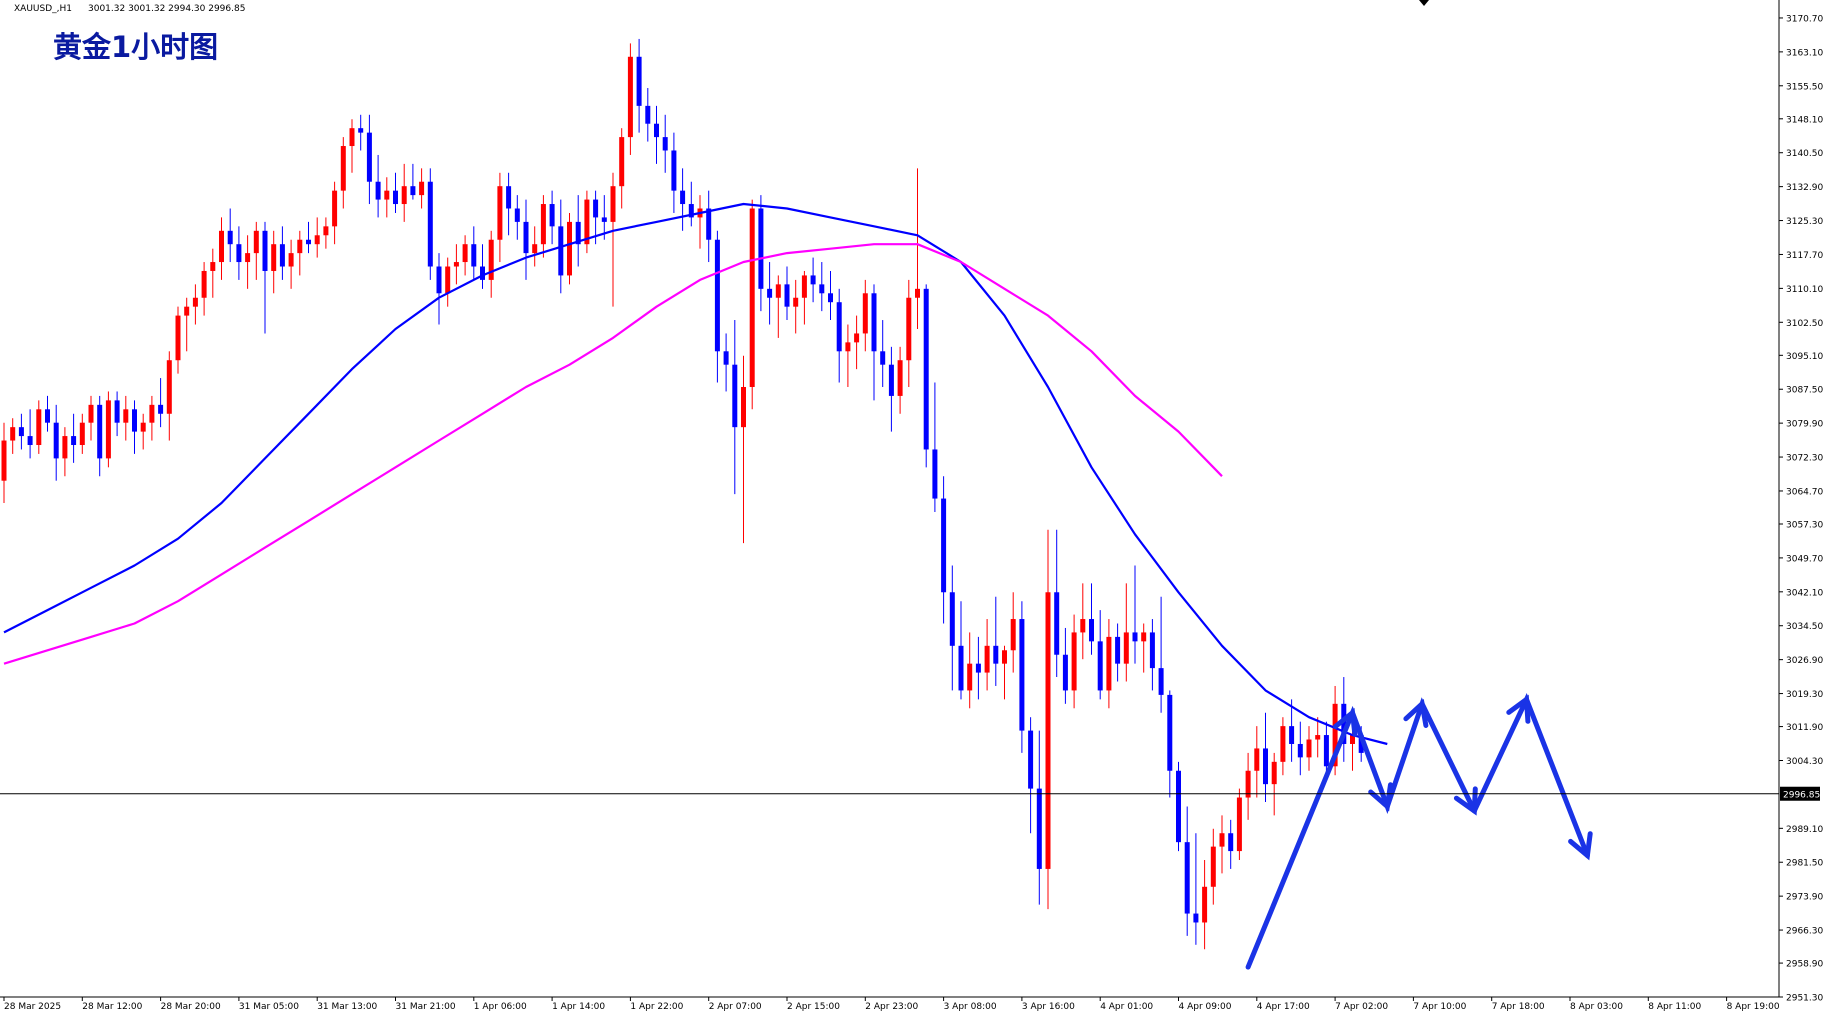 The image size is (1829, 1020). Describe the element at coordinates (1804, 154) in the screenshot. I see `y-tick-label: 3140.50` at that location.